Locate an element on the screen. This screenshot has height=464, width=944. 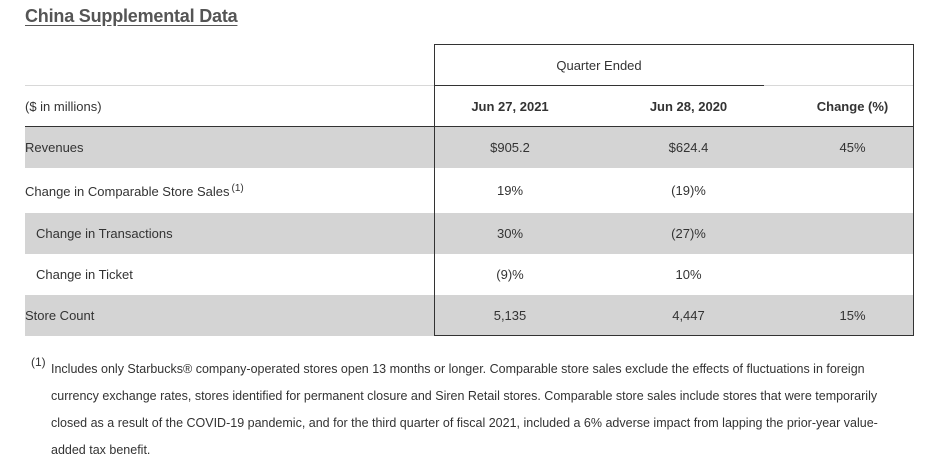
period-divider is located at coordinates (599, 85).